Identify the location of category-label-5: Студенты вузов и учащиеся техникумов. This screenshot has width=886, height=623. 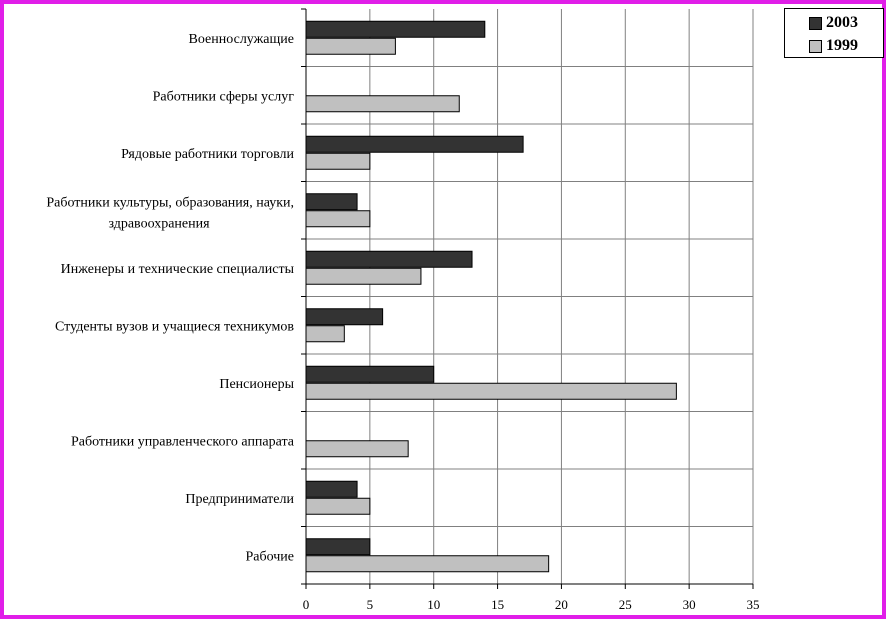
(174, 326).